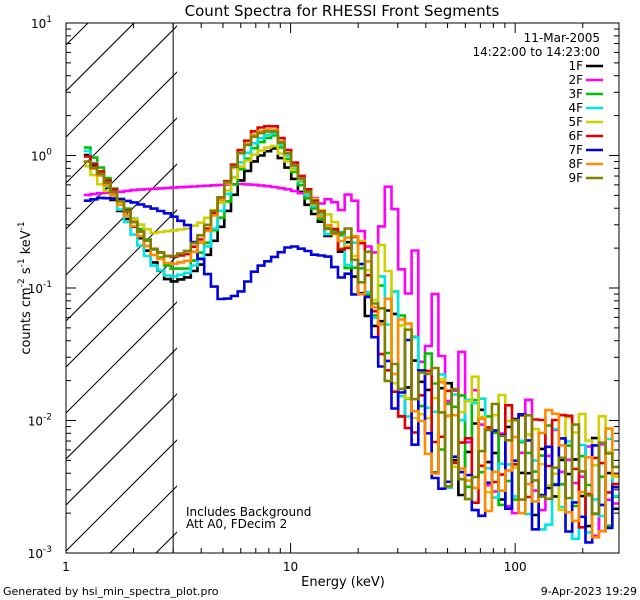 This screenshot has height=600, width=640. Describe the element at coordinates (290, 567) in the screenshot. I see `x-tick-label: 10` at that location.